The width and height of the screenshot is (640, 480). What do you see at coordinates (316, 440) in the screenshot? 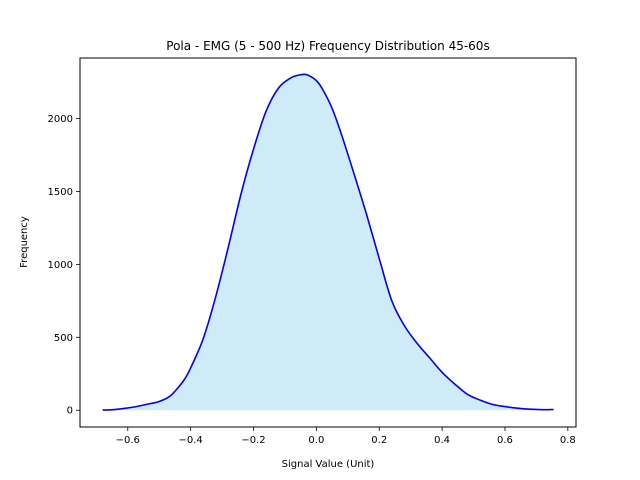
I see `x-tick-label: 0.0` at bounding box center [316, 440].